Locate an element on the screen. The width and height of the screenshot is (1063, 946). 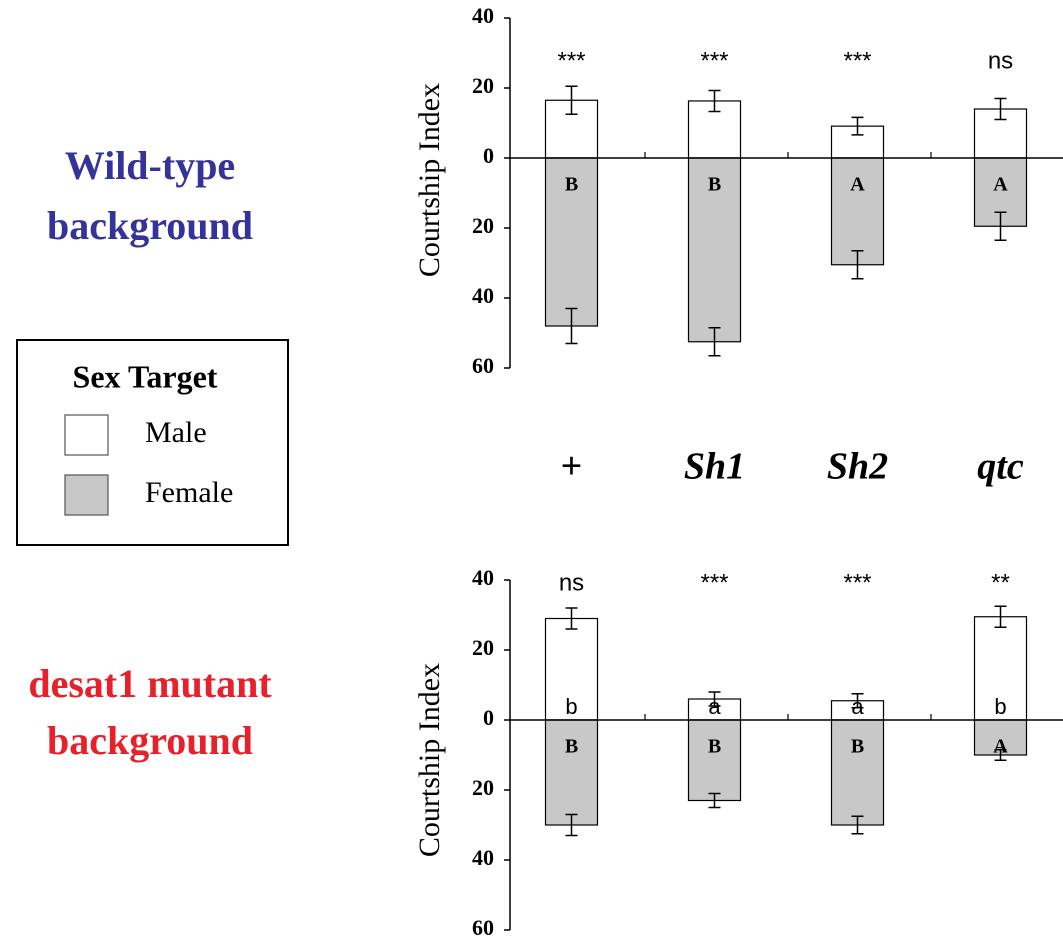
legend-label: Female is located at coordinates (189, 492).